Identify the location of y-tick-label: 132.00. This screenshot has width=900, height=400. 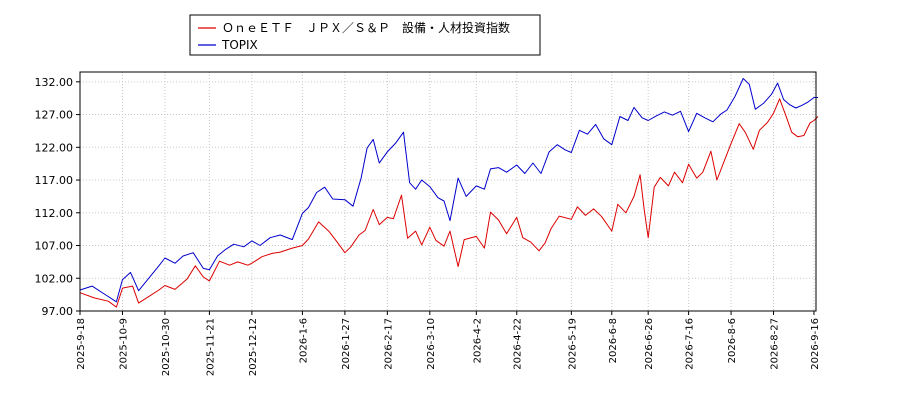
(54, 82).